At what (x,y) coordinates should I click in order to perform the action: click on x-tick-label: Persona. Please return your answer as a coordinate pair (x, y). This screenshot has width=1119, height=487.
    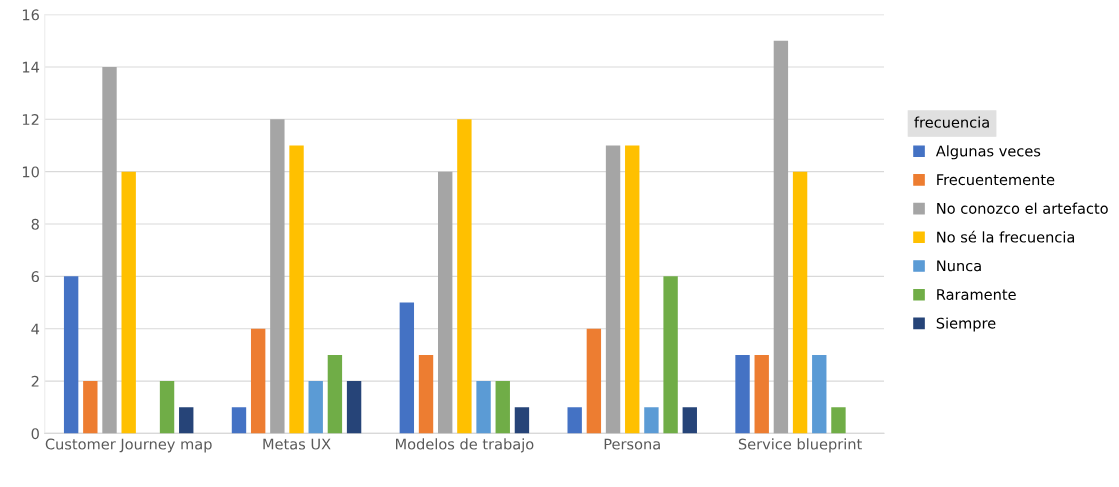
    Looking at the image, I should click on (632, 444).